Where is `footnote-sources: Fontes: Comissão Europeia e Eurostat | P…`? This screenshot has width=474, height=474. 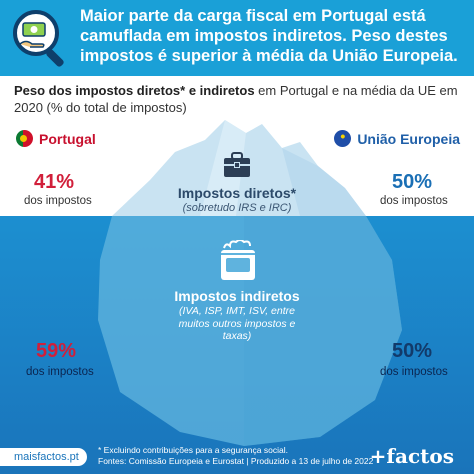 footnote-sources: Fontes: Comissão Europeia e Eurostat | P… is located at coordinates (236, 461).